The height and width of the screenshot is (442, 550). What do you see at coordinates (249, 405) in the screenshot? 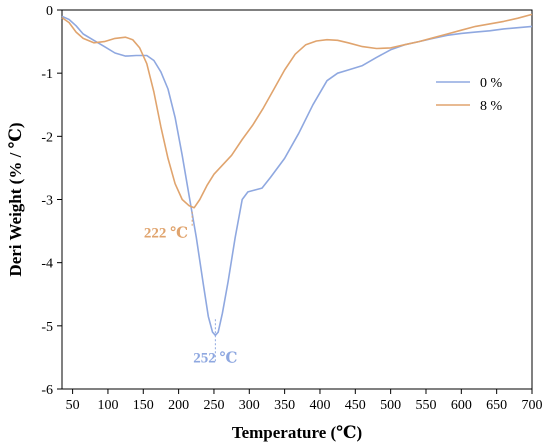
I see `x-tick-label: 300` at bounding box center [249, 405].